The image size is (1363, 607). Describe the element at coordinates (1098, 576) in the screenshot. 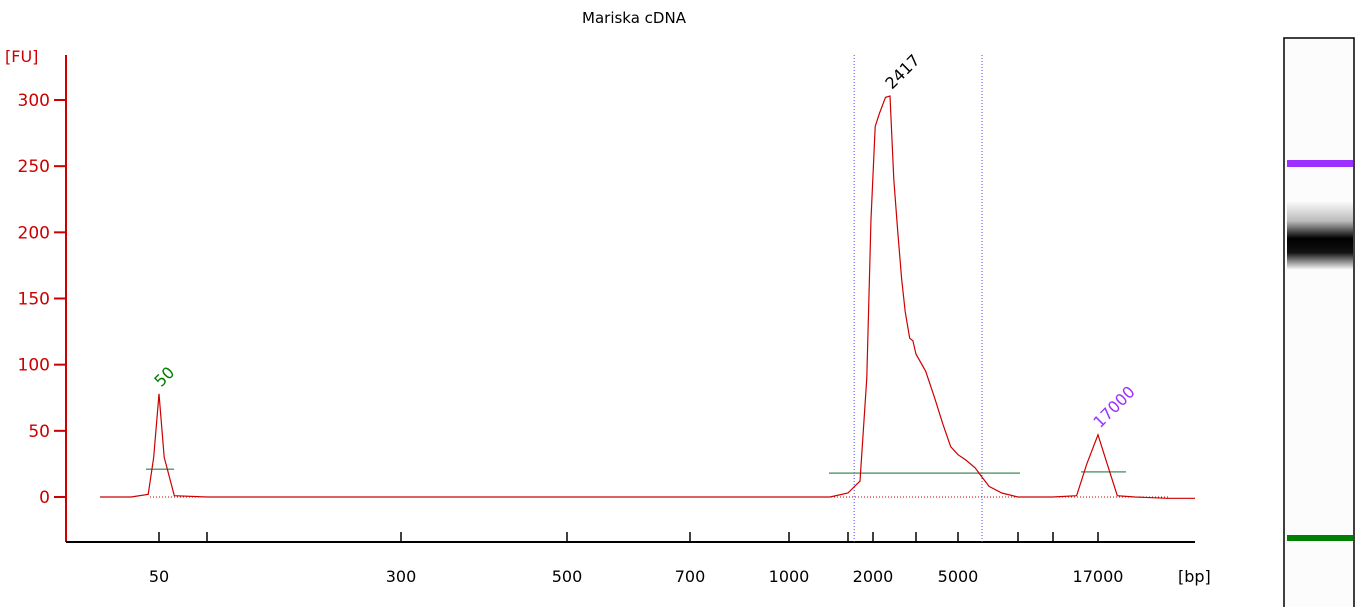

I see `x-tick-label: 17000` at that location.